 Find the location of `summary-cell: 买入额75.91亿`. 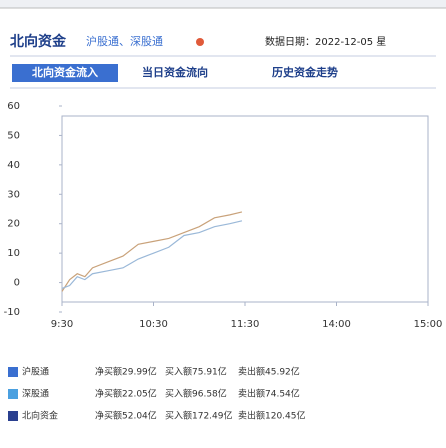

summary-cell: 买入额75.91亿 is located at coordinates (196, 372).